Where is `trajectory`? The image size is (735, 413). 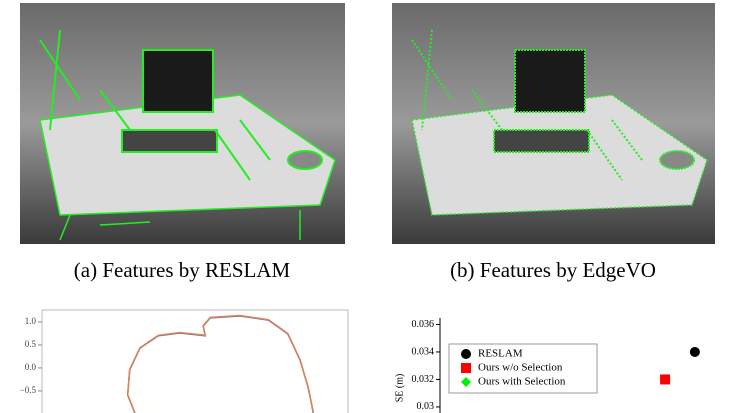 trajectory is located at coordinates (220, 363).